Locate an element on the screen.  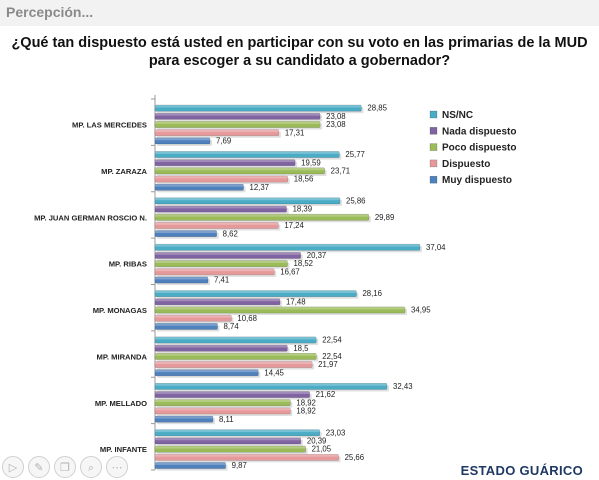
search-icon: ⌕ is located at coordinates (91, 467).